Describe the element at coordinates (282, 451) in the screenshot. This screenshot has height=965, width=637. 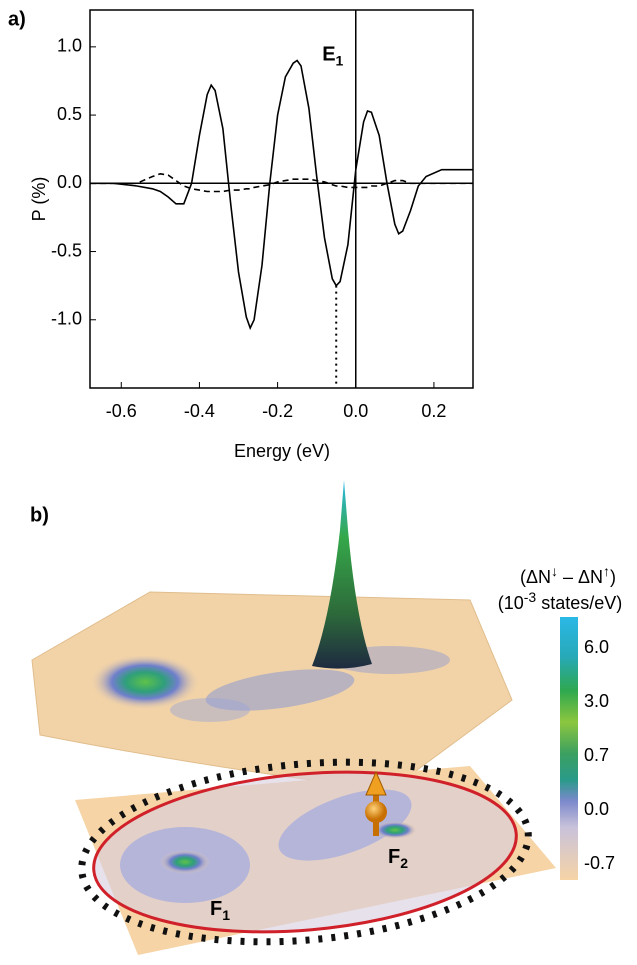
I see `x-axis-label: Energy (eV)` at that location.